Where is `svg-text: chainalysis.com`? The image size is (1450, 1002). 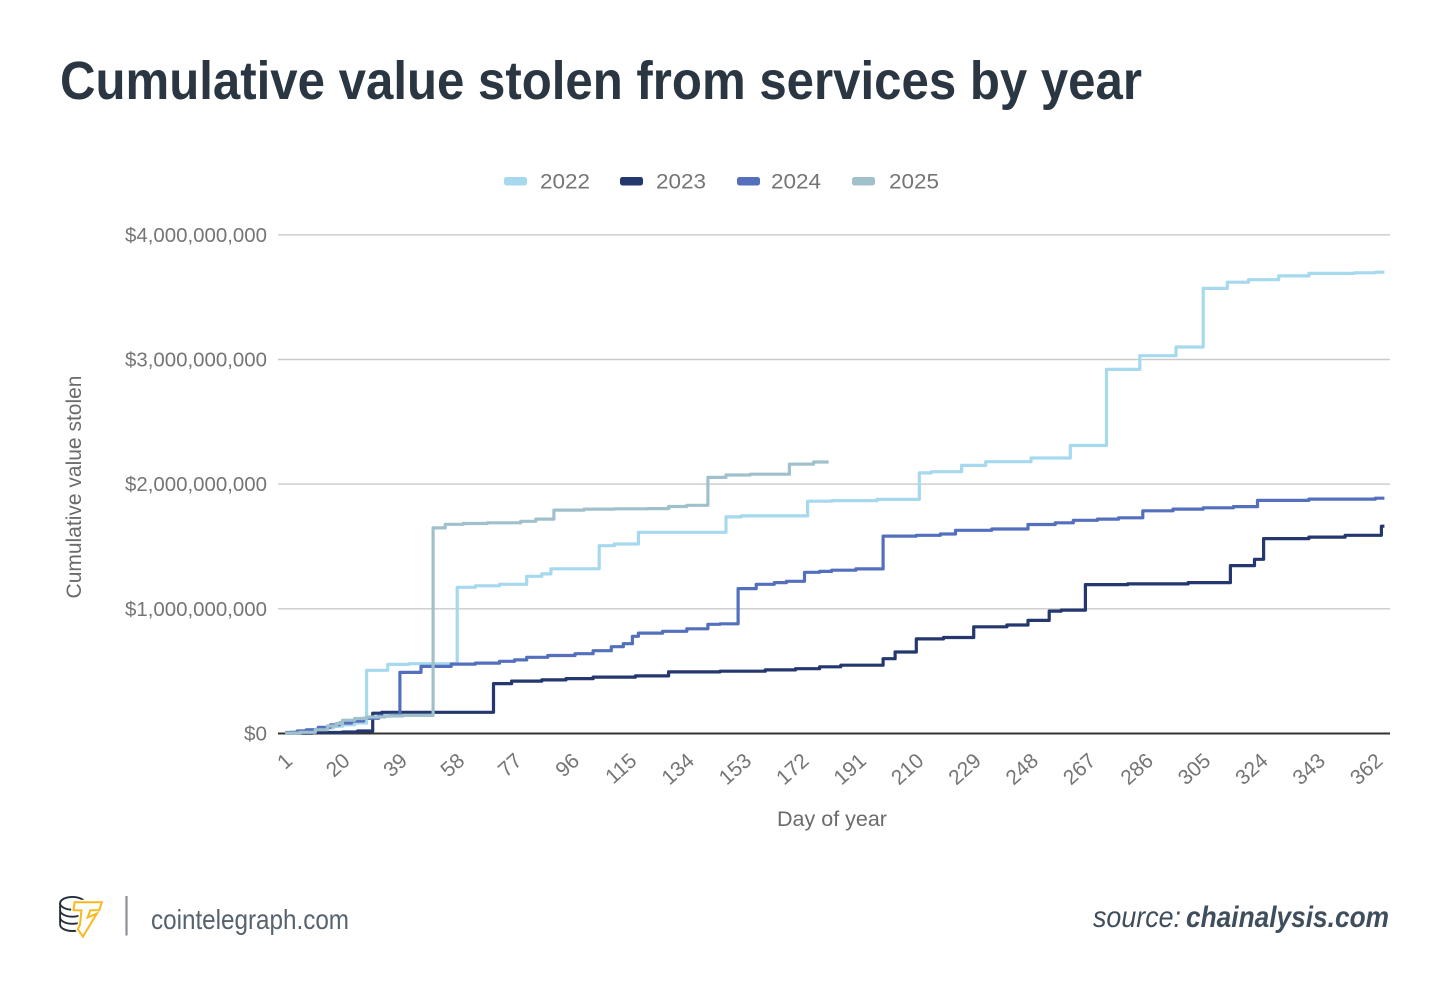
svg-text: chainalysis.com is located at coordinates (1287, 917).